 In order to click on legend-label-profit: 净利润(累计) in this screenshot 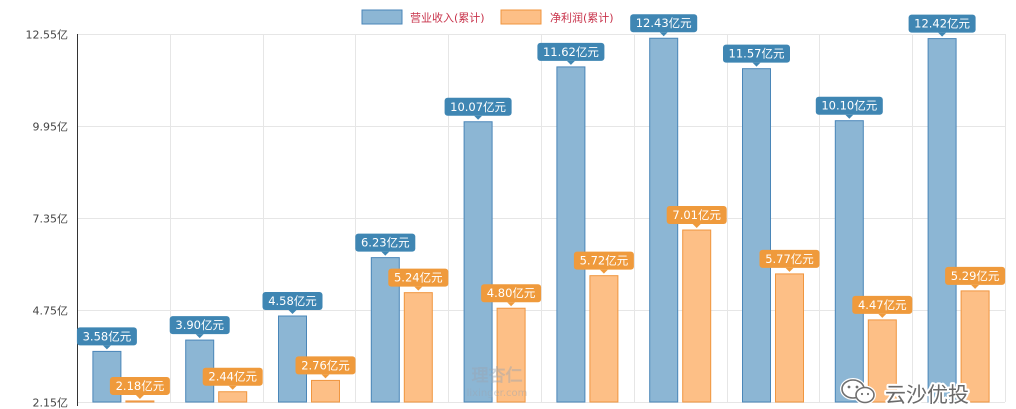, I will do `click(582, 18)`.